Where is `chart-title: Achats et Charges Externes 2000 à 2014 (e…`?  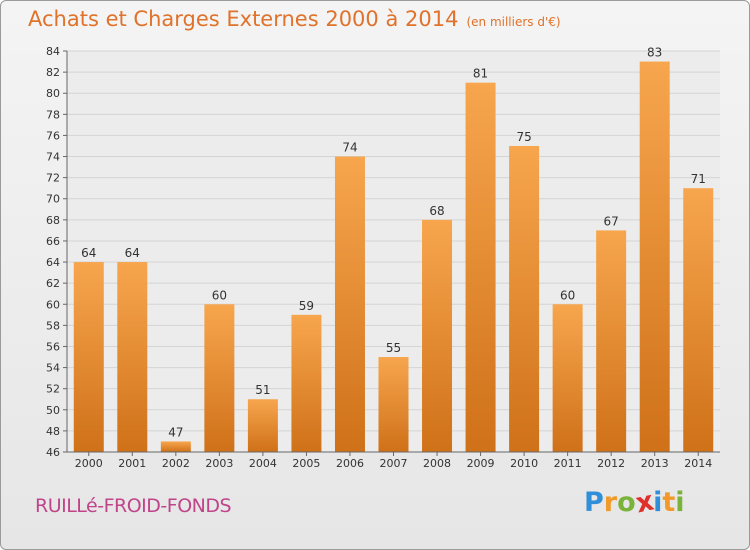 chart-title: Achats et Charges Externes 2000 à 2014 (e… is located at coordinates (294, 19).